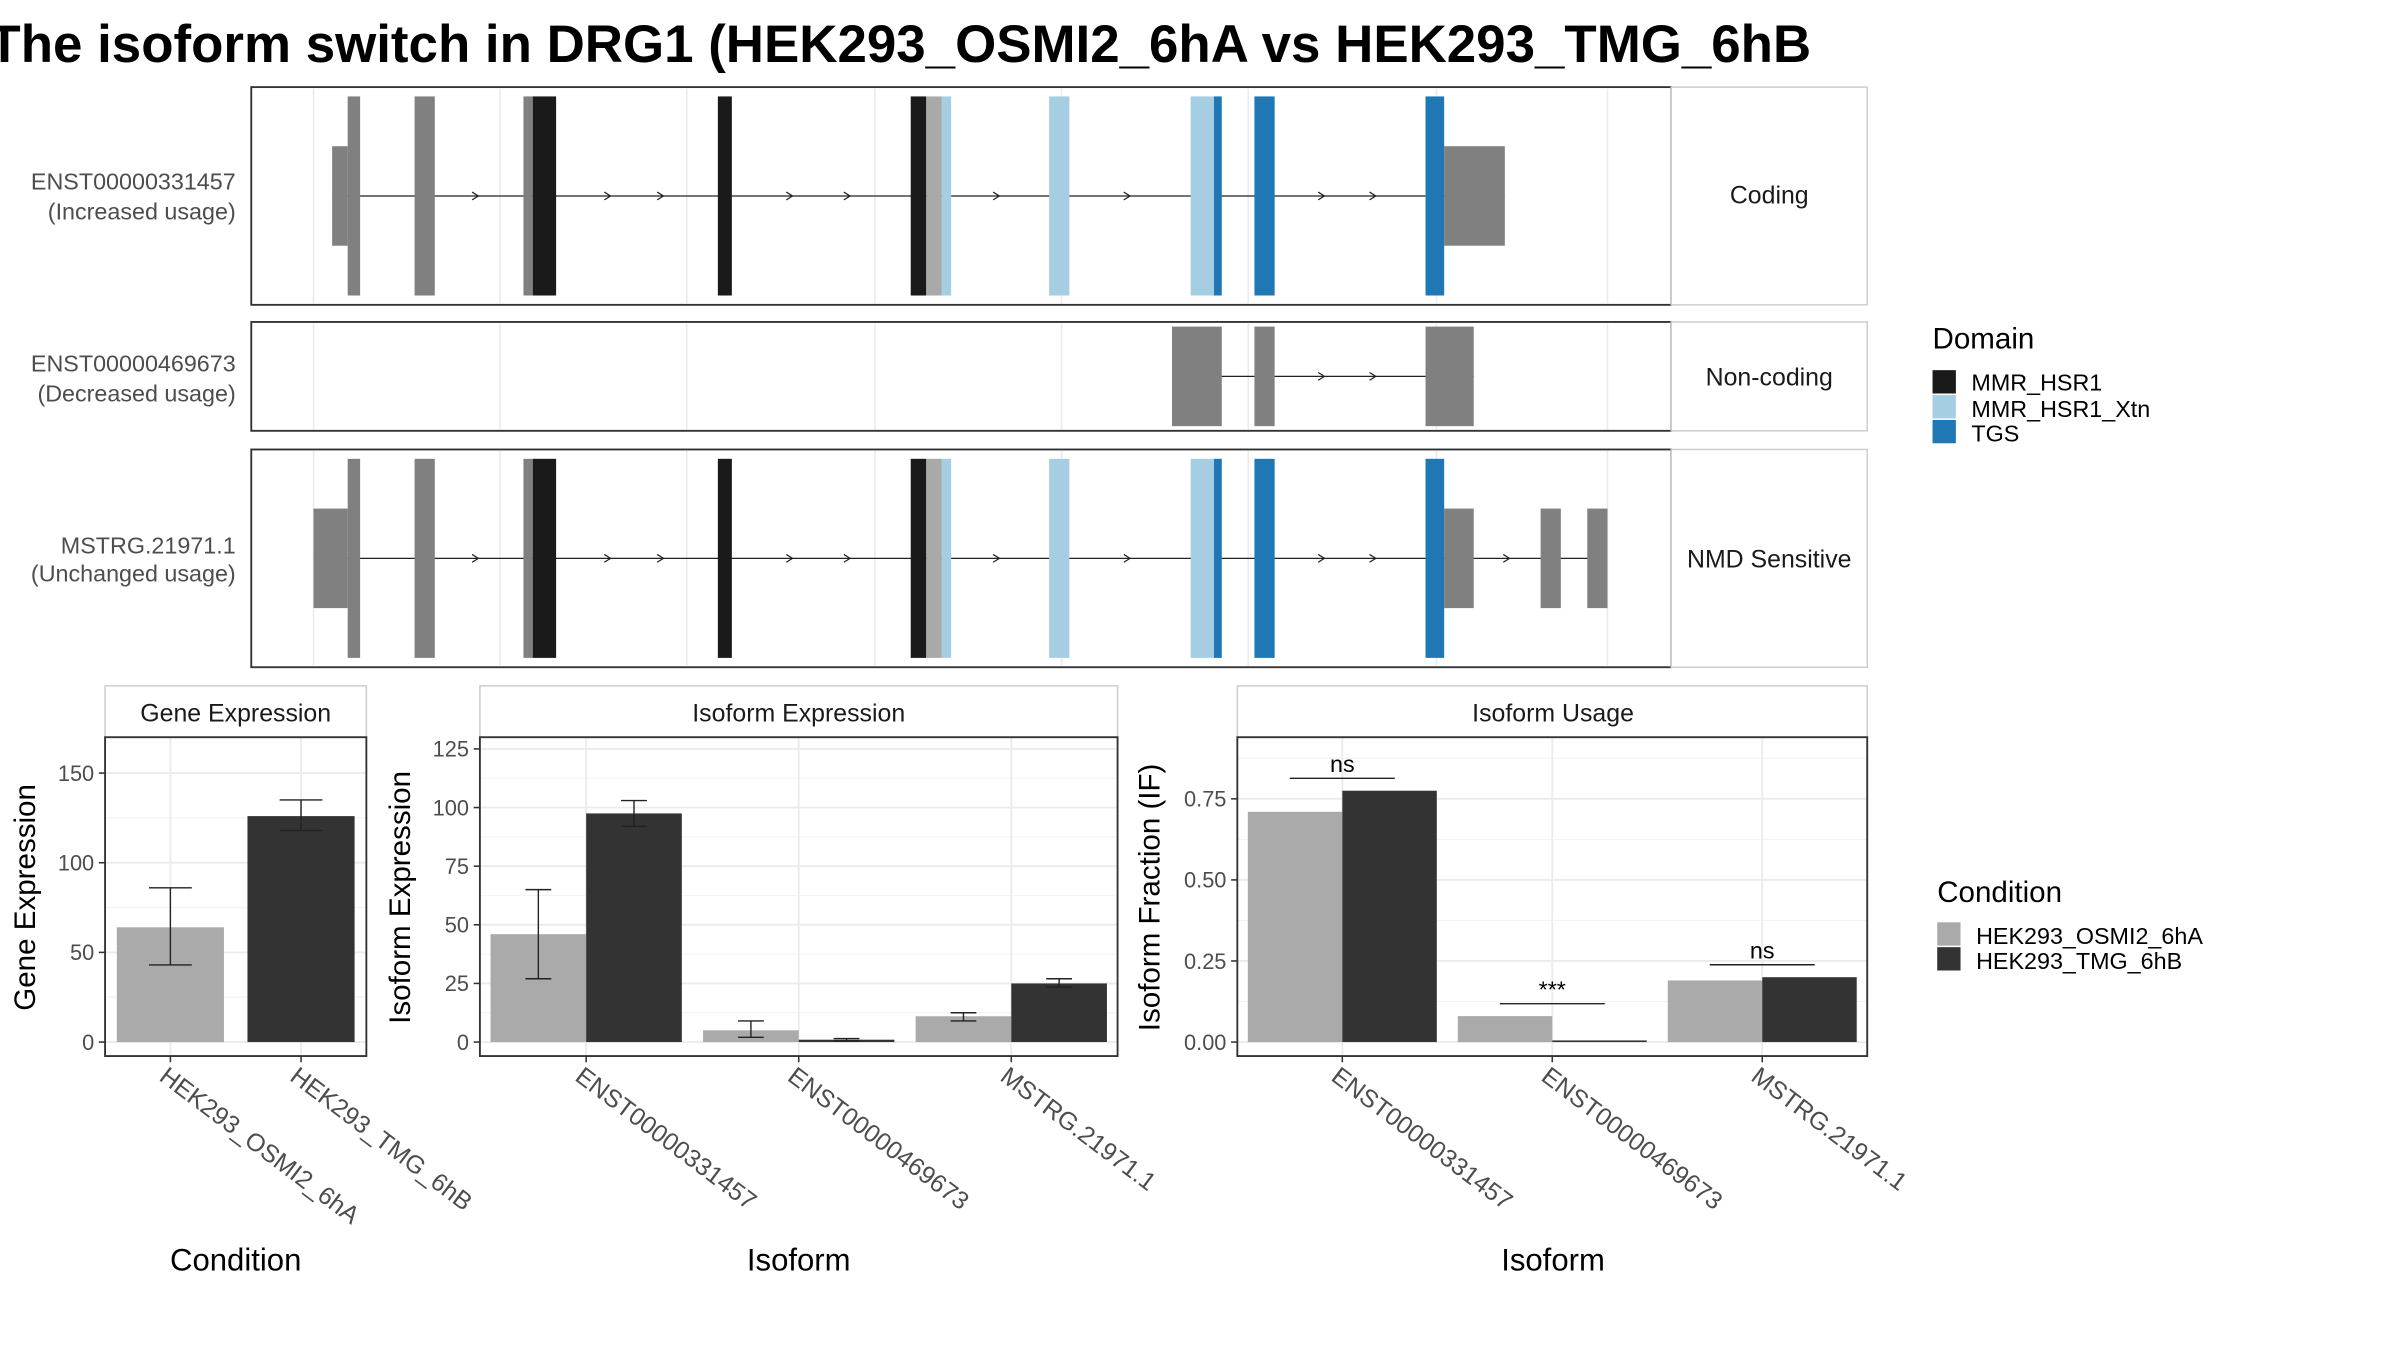  What do you see at coordinates (1949, 959) in the screenshot?
I see `legend-key-tmg` at bounding box center [1949, 959].